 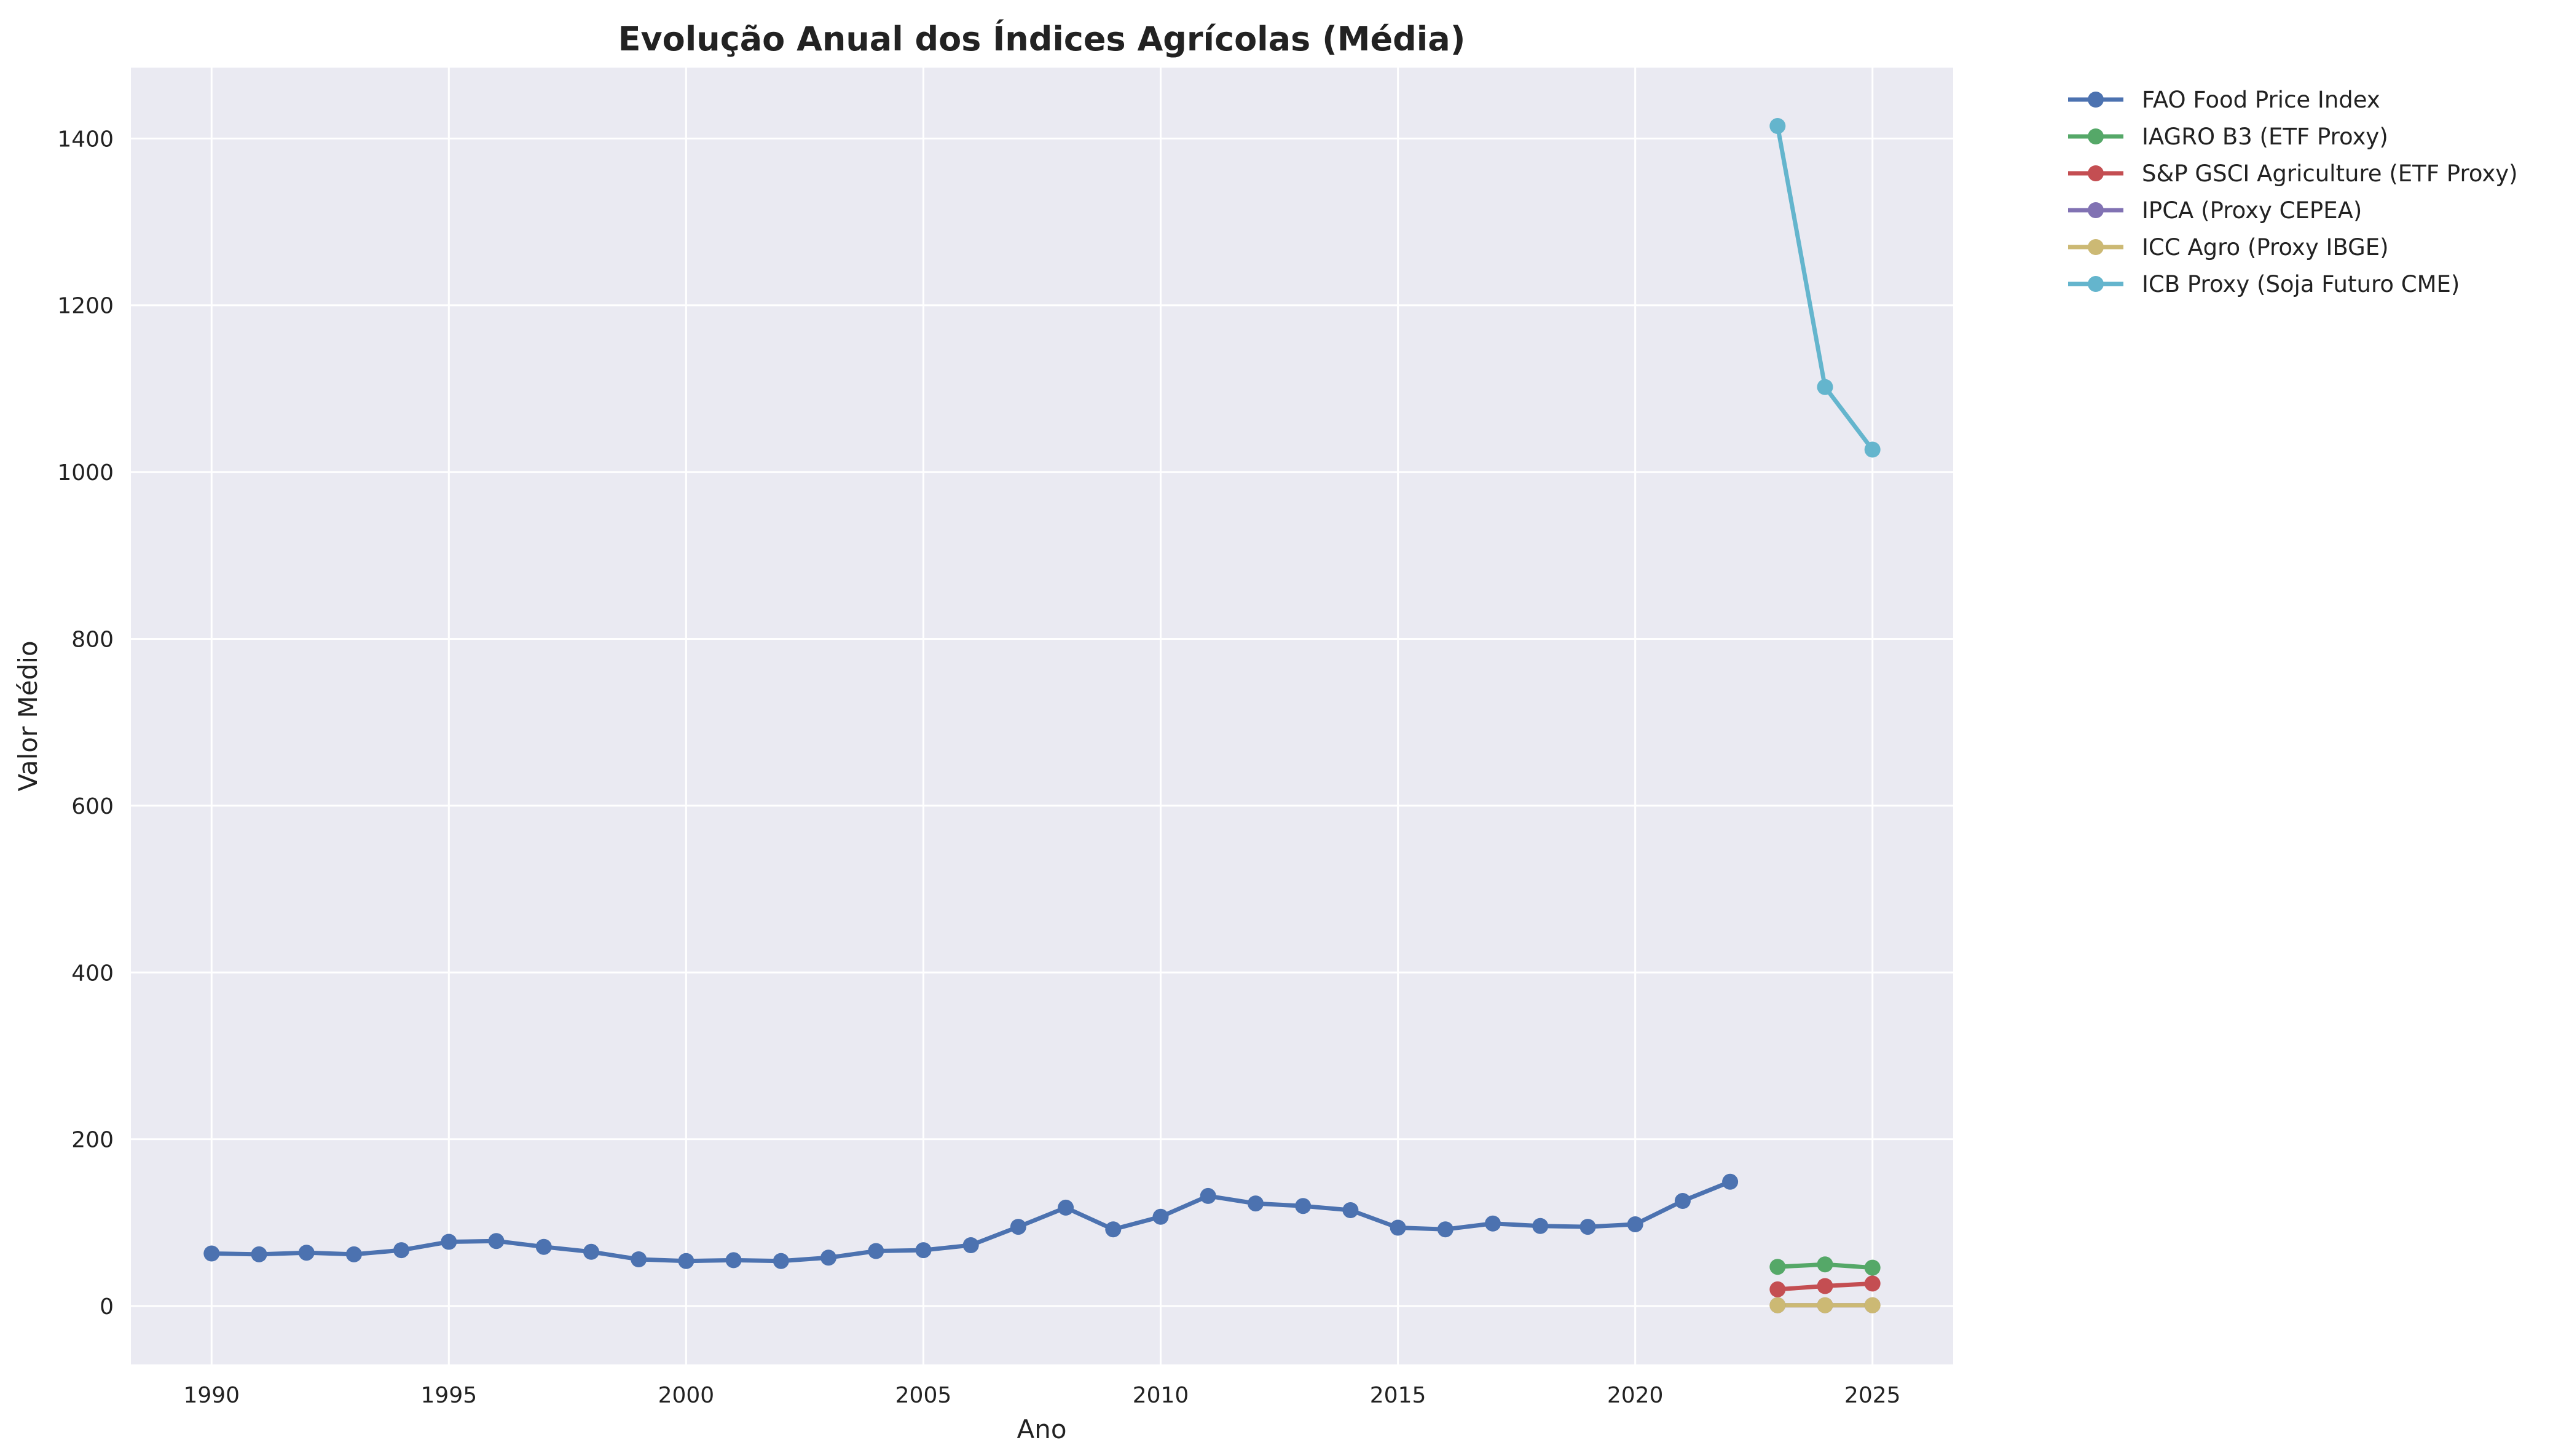 I want to click on x-tick-label: 2025, so click(x=1872, y=1395).